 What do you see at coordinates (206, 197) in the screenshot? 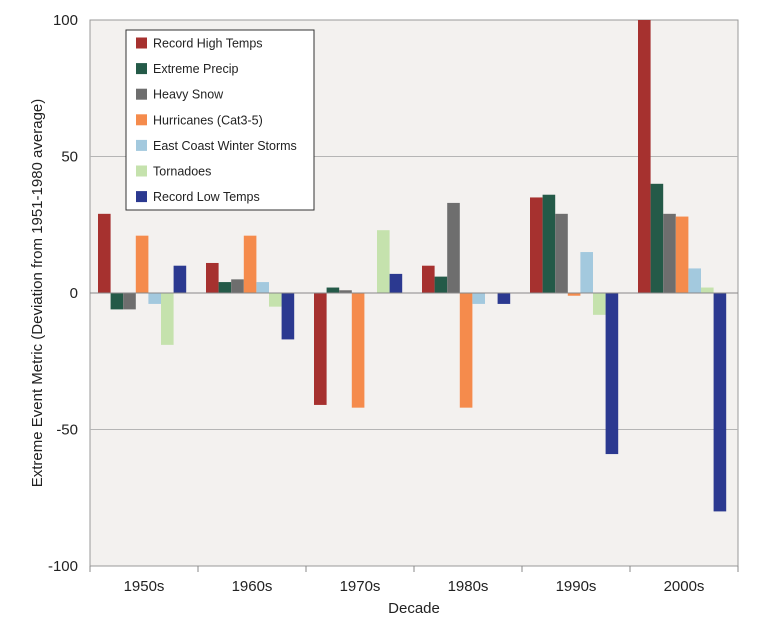
I see `legend-label-6: Record Low Temps` at bounding box center [206, 197].